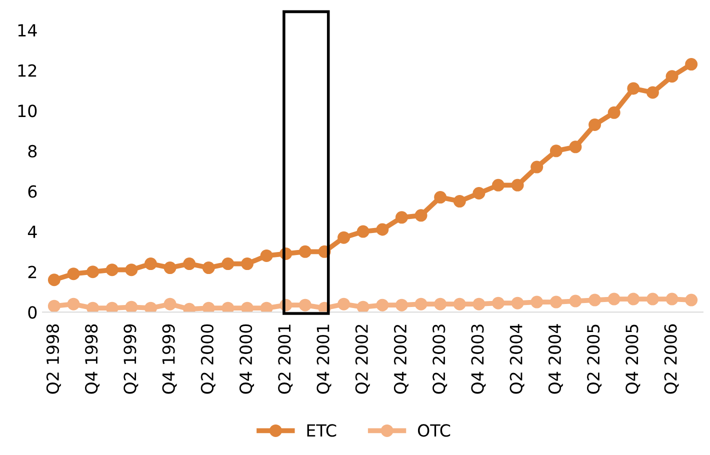 The image size is (710, 455). I want to click on x-tick-label: Q2 2002, so click(362, 359).